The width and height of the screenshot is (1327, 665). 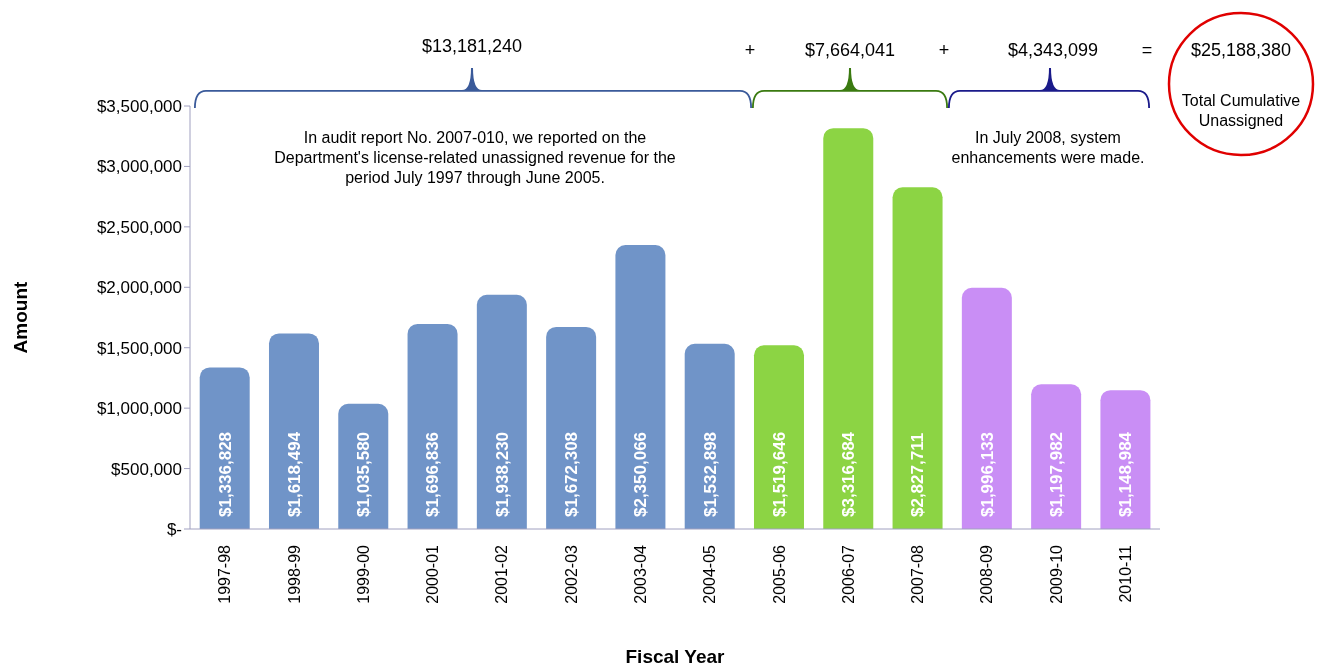 I want to click on text: $4,343,099, so click(x=1053, y=50).